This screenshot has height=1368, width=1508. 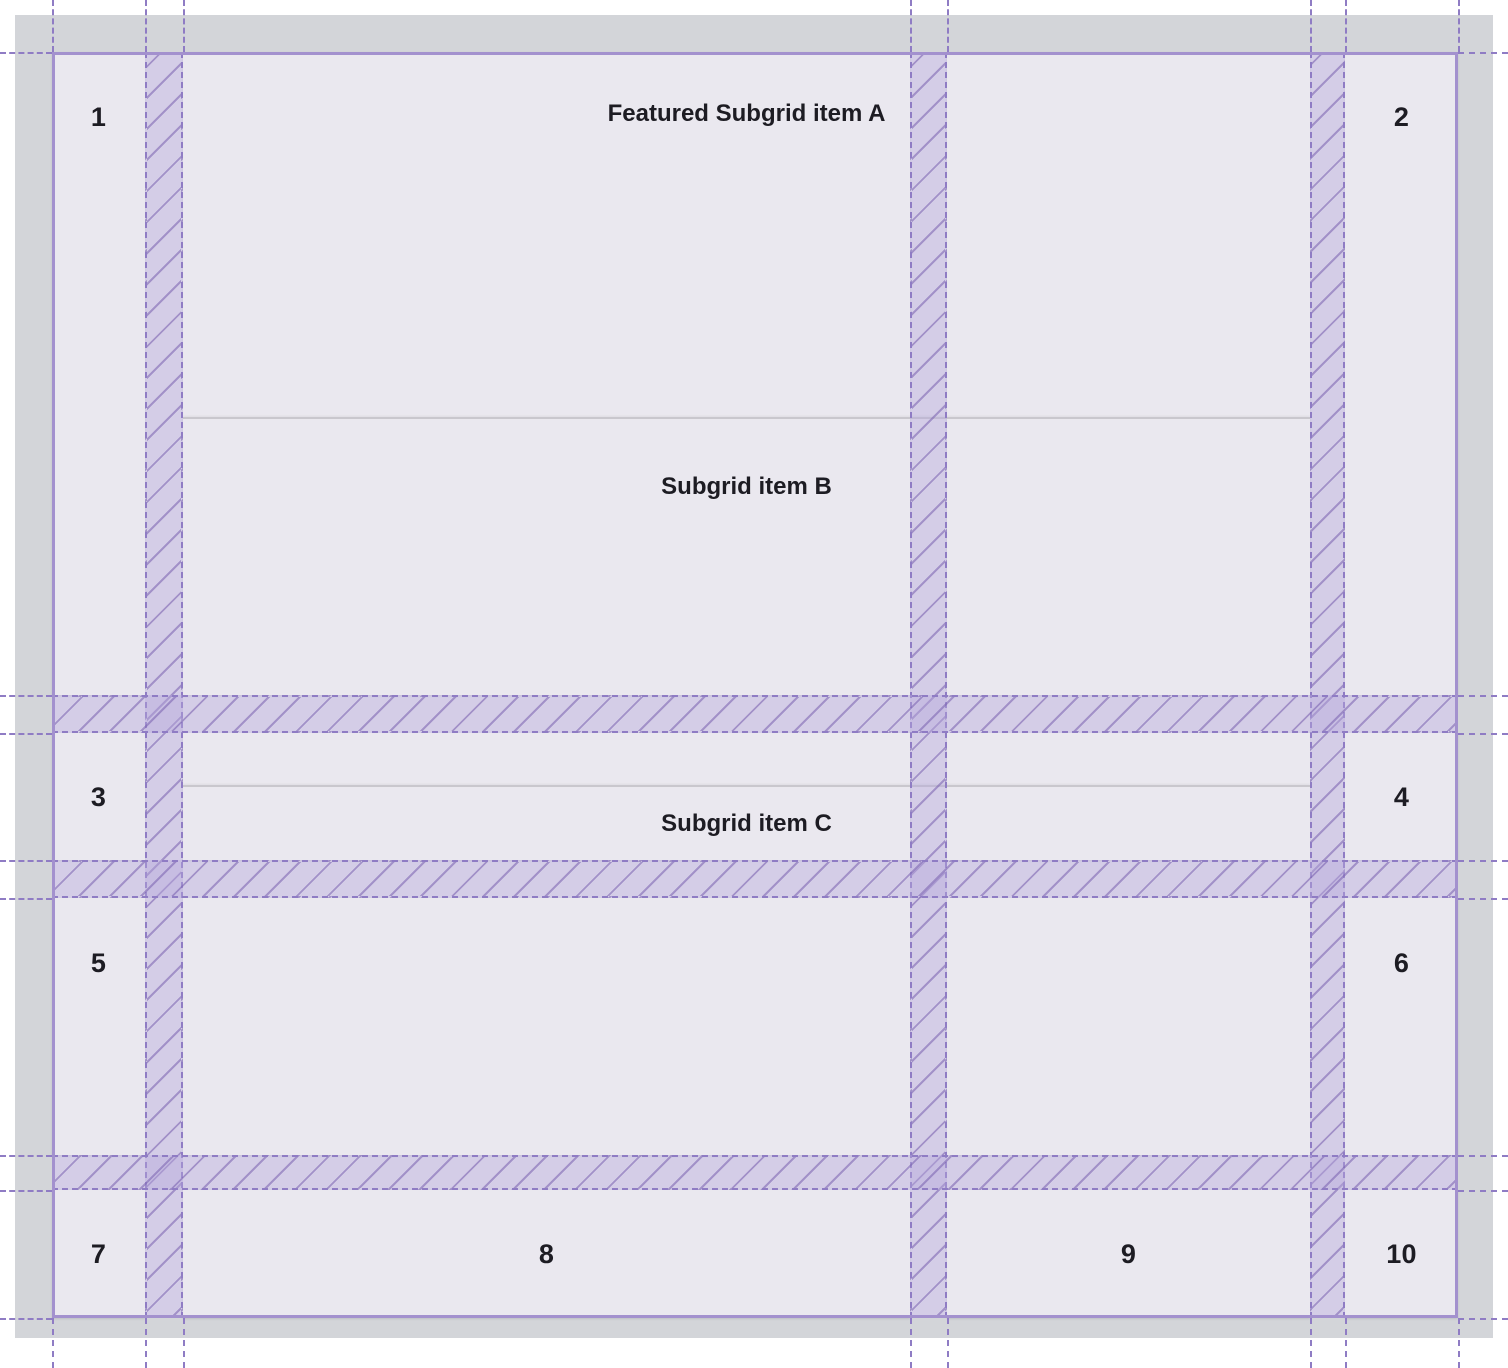 What do you see at coordinates (746, 113) in the screenshot?
I see `subgrid-item-label: Featured Subgrid item A` at bounding box center [746, 113].